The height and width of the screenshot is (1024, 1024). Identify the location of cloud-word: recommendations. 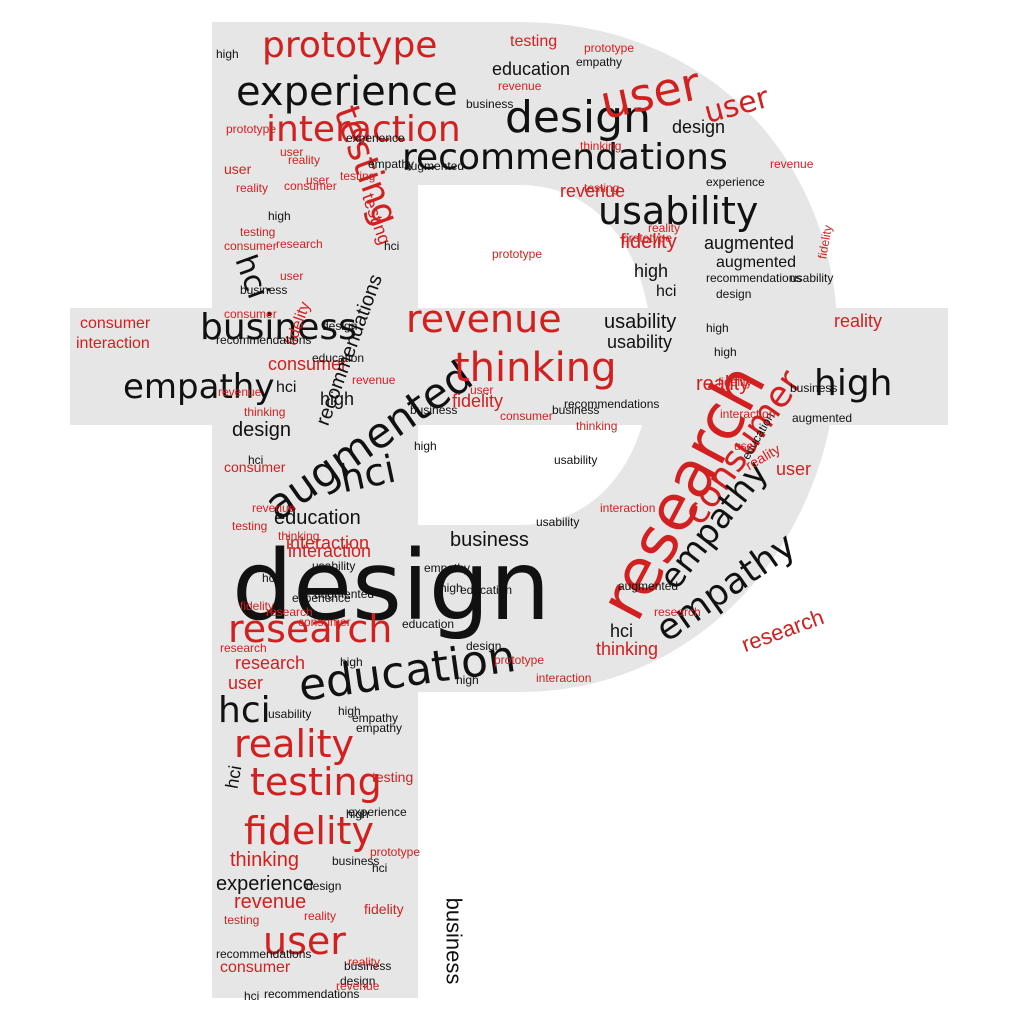
(754, 278).